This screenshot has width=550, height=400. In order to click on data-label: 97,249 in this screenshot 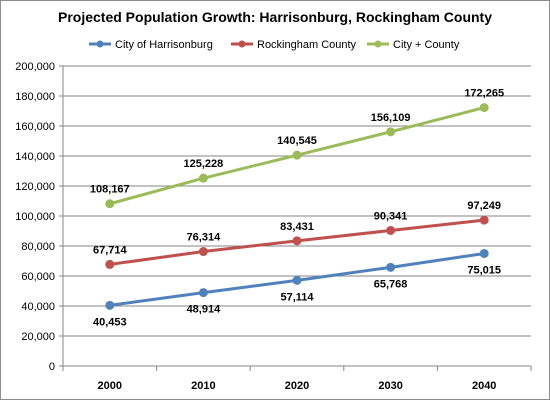, I will do `click(484, 206)`.